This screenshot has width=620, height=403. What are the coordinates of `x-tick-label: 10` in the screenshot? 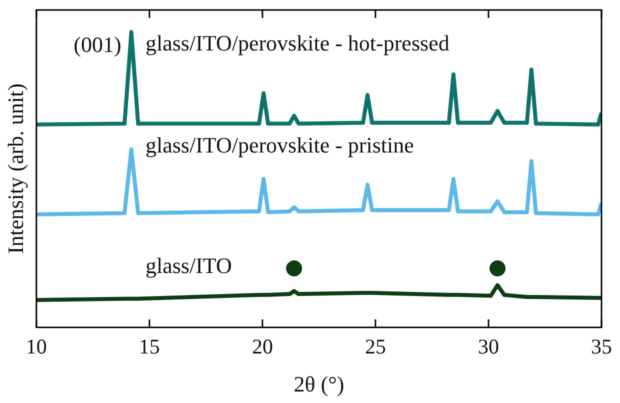 It's located at (36, 346).